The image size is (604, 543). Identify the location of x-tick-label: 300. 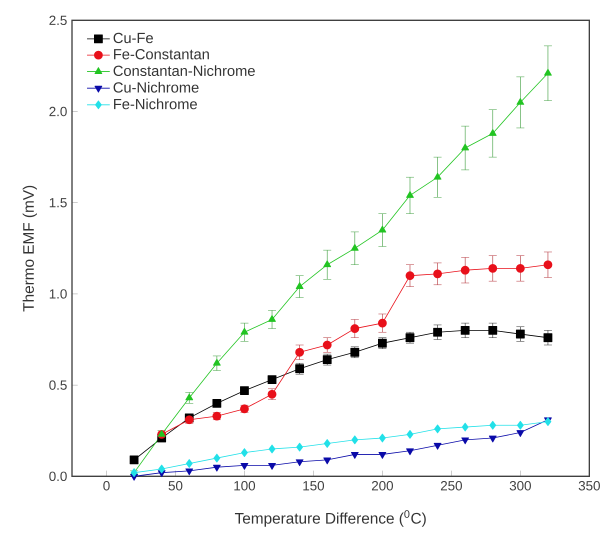
(520, 485).